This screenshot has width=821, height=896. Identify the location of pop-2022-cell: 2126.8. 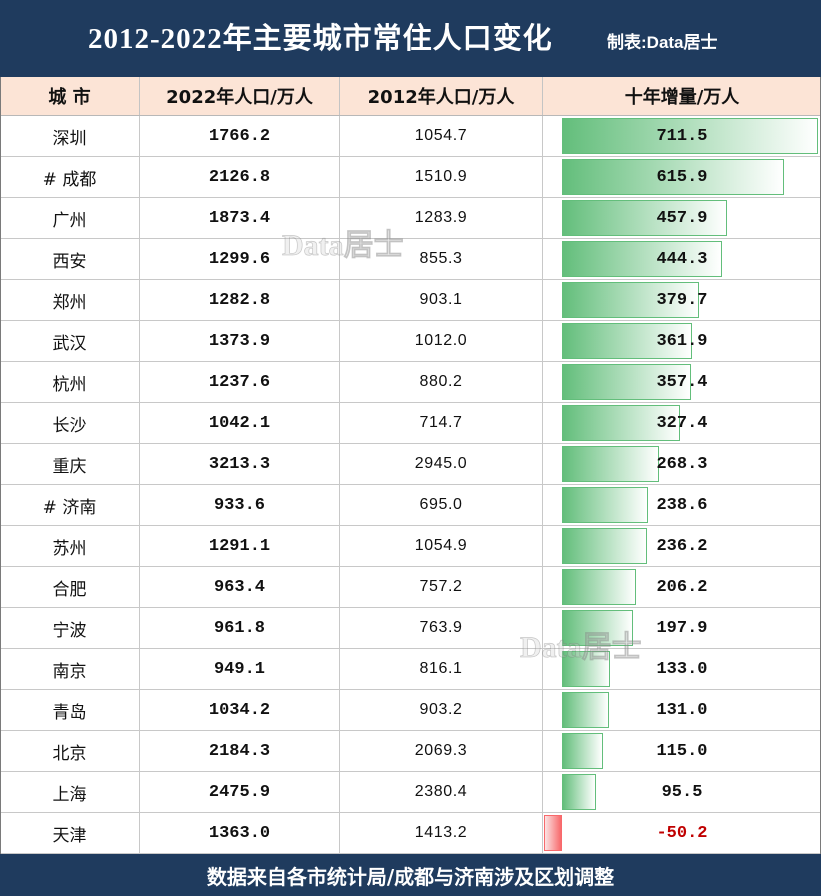
(240, 177).